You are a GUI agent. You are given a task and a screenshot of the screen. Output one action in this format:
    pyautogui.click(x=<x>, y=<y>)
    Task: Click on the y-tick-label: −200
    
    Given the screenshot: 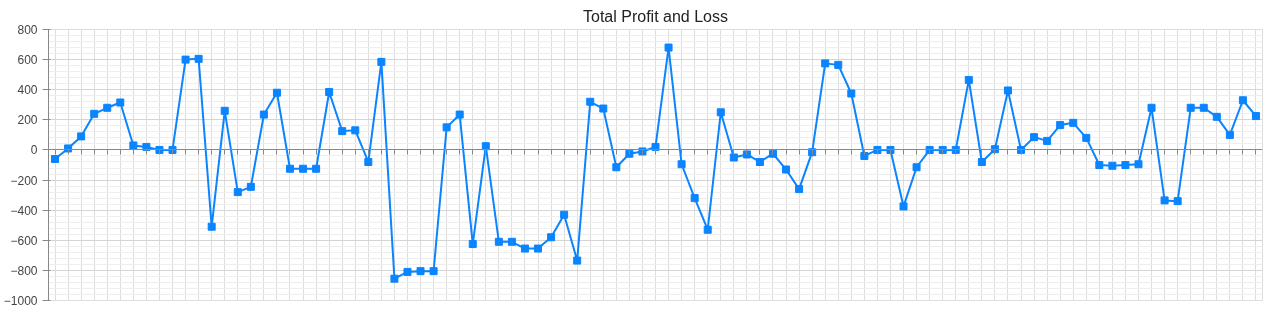 What is the action you would take?
    pyautogui.click(x=24, y=180)
    